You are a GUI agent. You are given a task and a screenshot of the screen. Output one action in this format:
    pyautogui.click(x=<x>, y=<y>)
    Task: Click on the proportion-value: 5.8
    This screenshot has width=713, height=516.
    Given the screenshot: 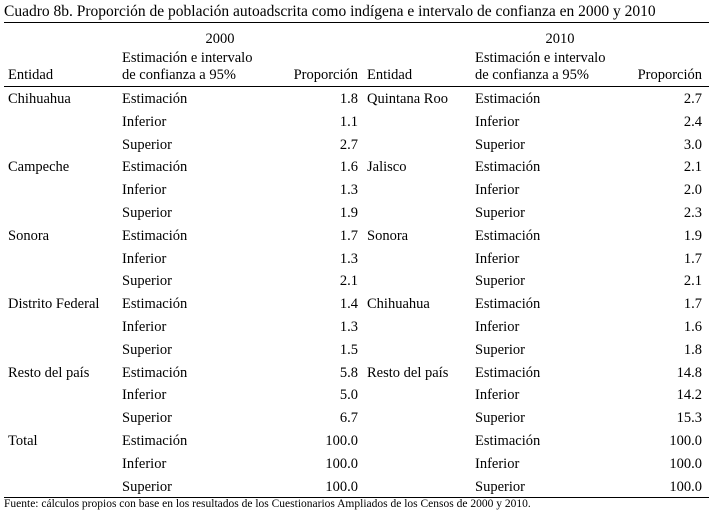 What is the action you would take?
    pyautogui.click(x=348, y=372)
    